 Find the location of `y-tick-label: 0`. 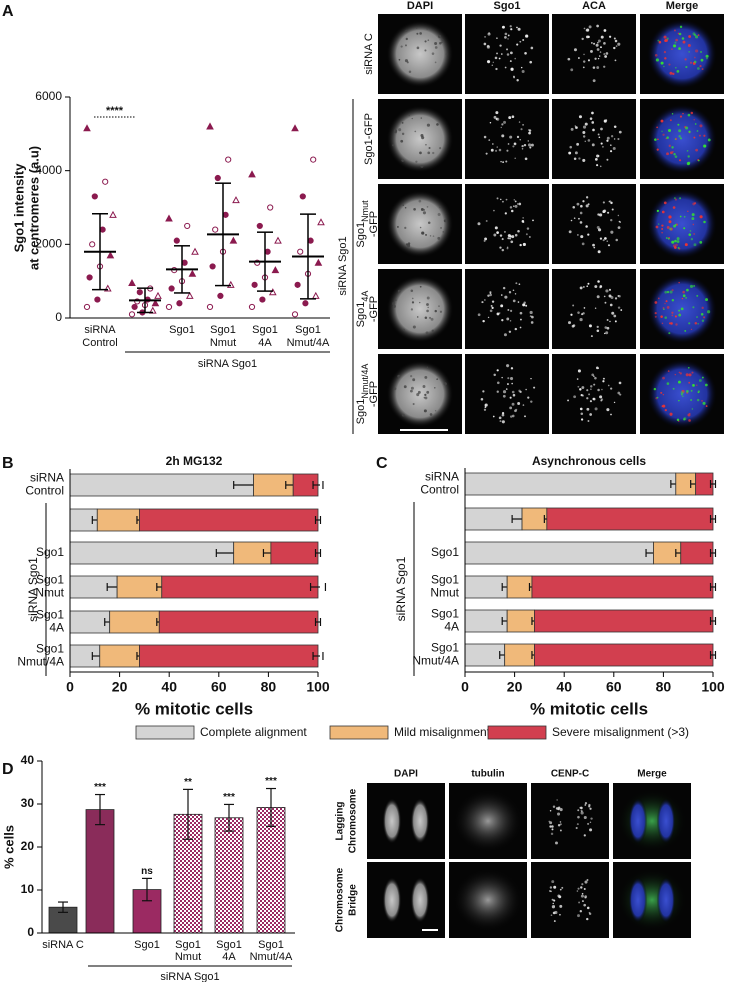

y-tick-label: 0 is located at coordinates (30, 932).